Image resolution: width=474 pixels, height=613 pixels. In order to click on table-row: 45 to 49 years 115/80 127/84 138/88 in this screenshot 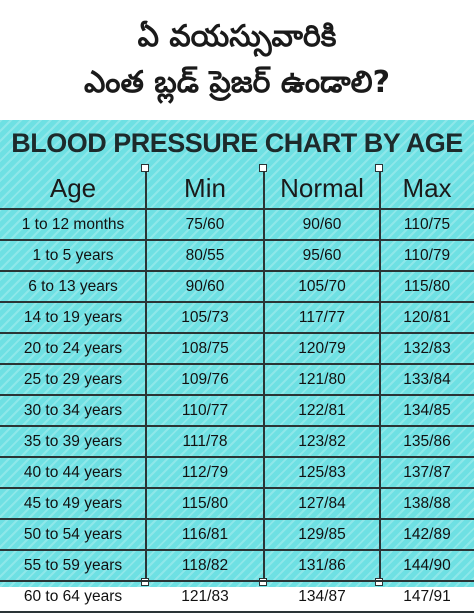, I will do `click(237, 504)`.